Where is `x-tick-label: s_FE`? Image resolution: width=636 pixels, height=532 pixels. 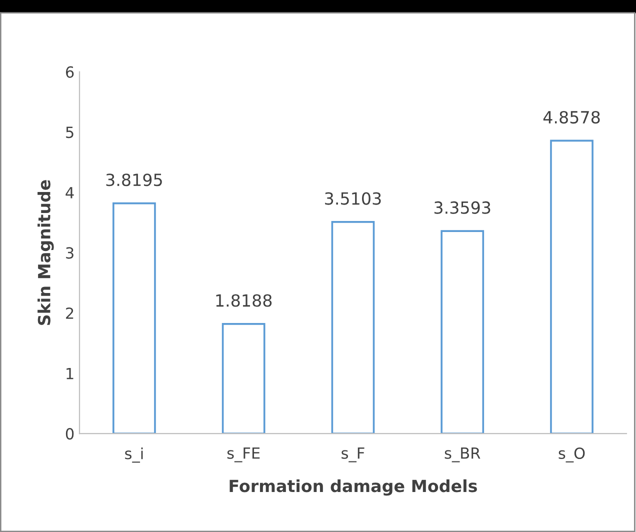
x-tick-label: s_FE is located at coordinates (243, 455).